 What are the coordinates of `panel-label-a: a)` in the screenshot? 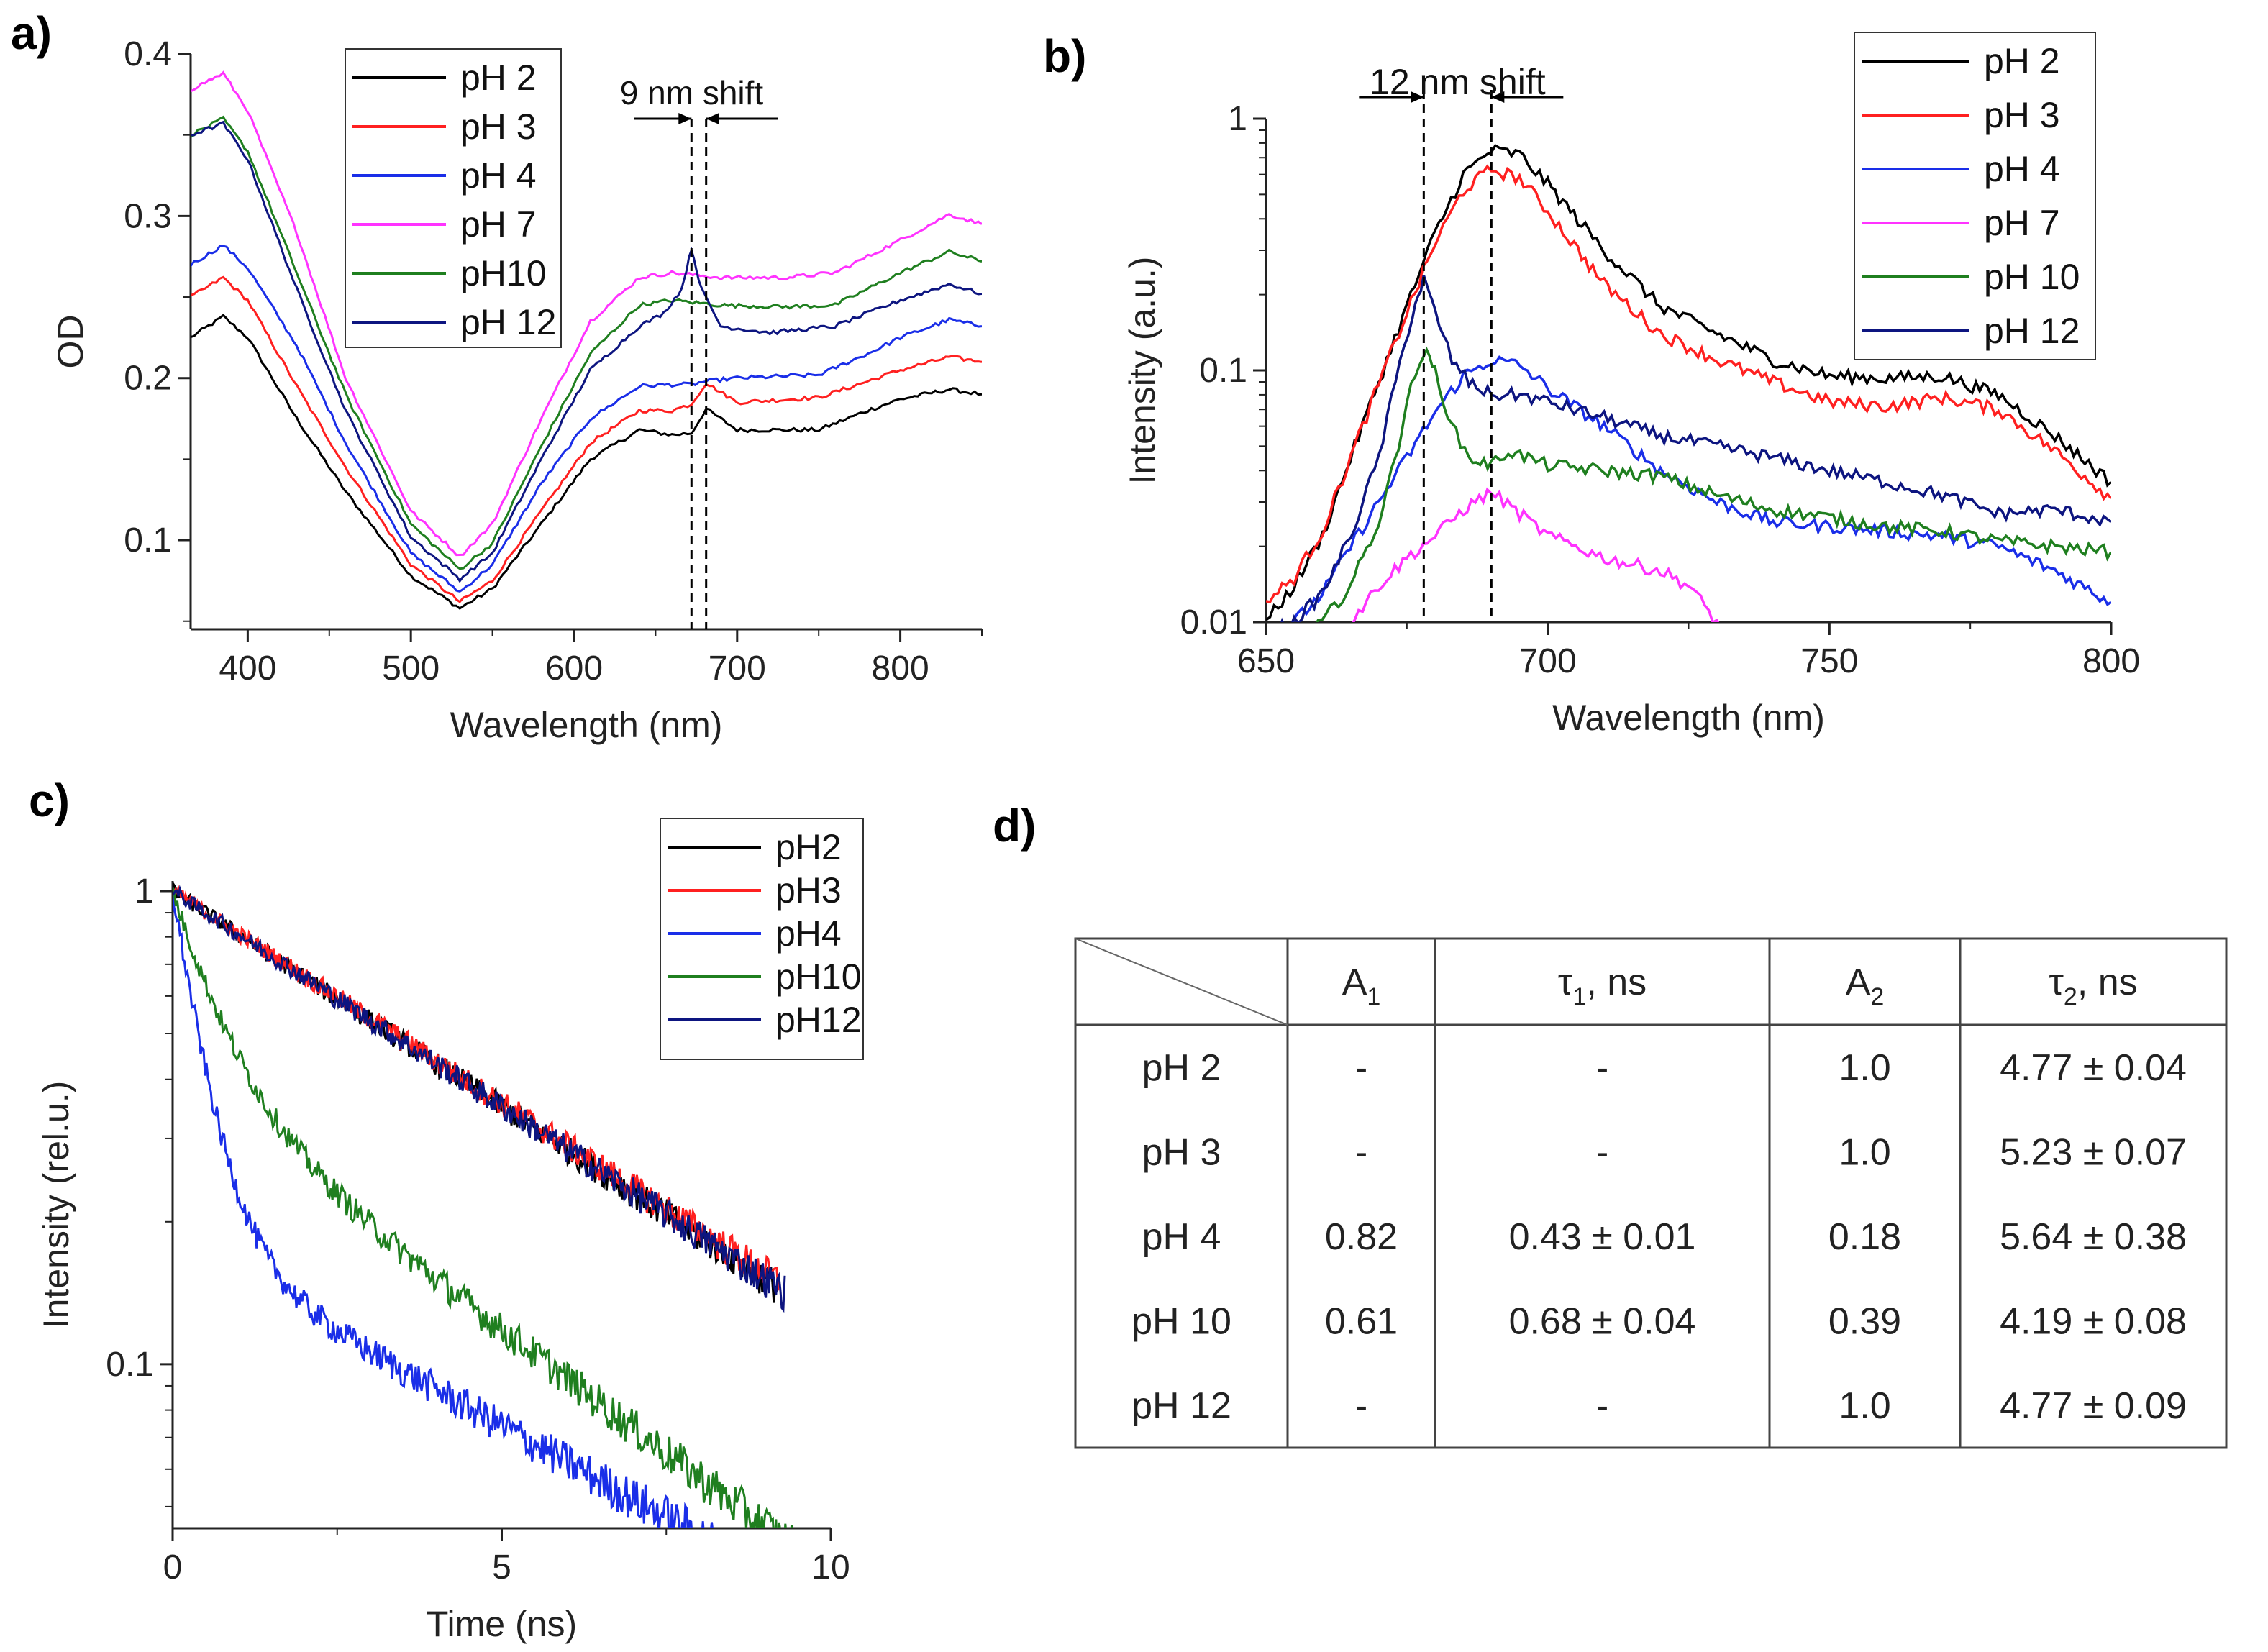 It's located at (31, 33).